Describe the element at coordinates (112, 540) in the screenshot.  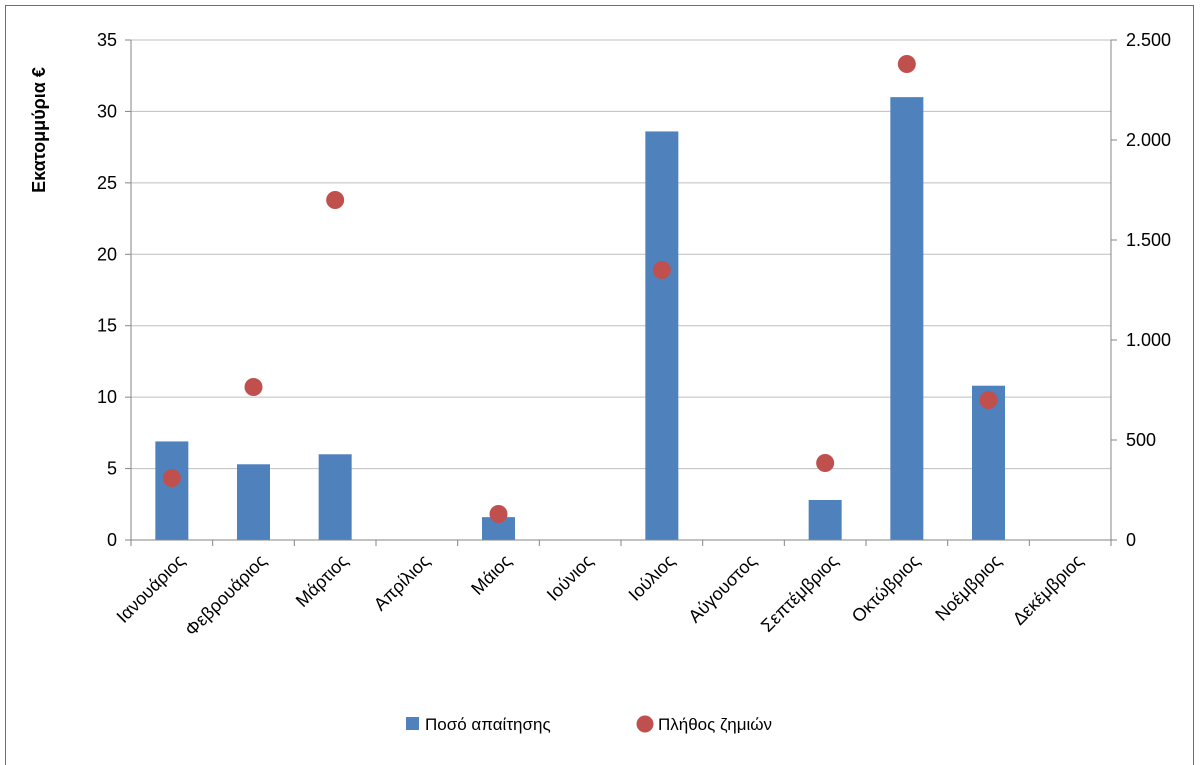
I see `y-tick-label: 0` at that location.